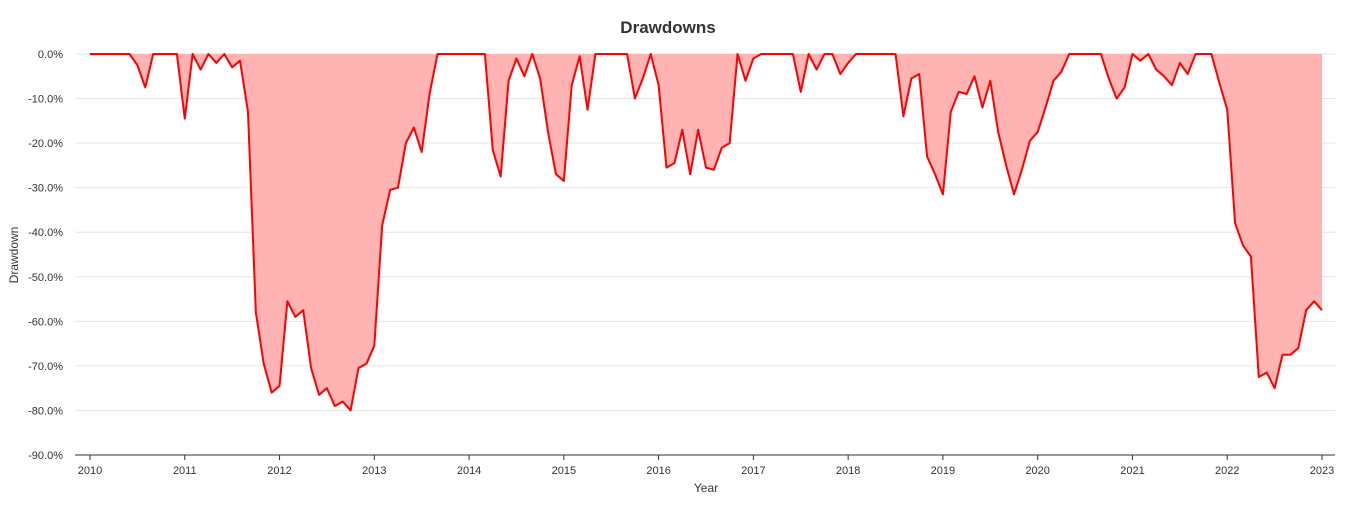 The image size is (1368, 507). I want to click on y-tick-label: 0.0%, so click(50, 55).